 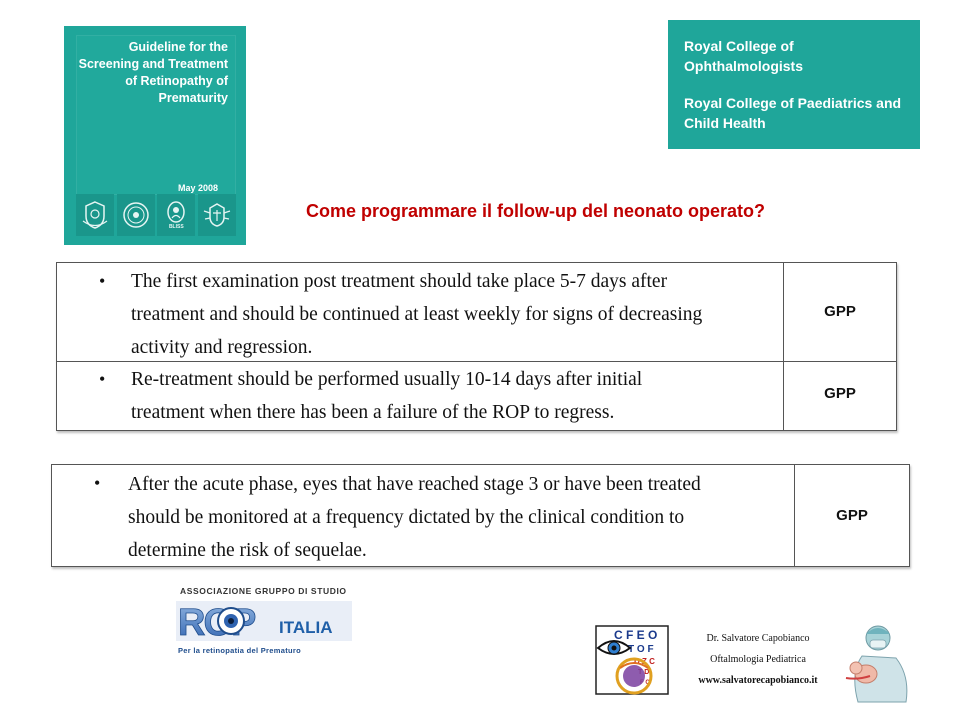 I want to click on cover-date: May 2008, so click(x=197, y=188).